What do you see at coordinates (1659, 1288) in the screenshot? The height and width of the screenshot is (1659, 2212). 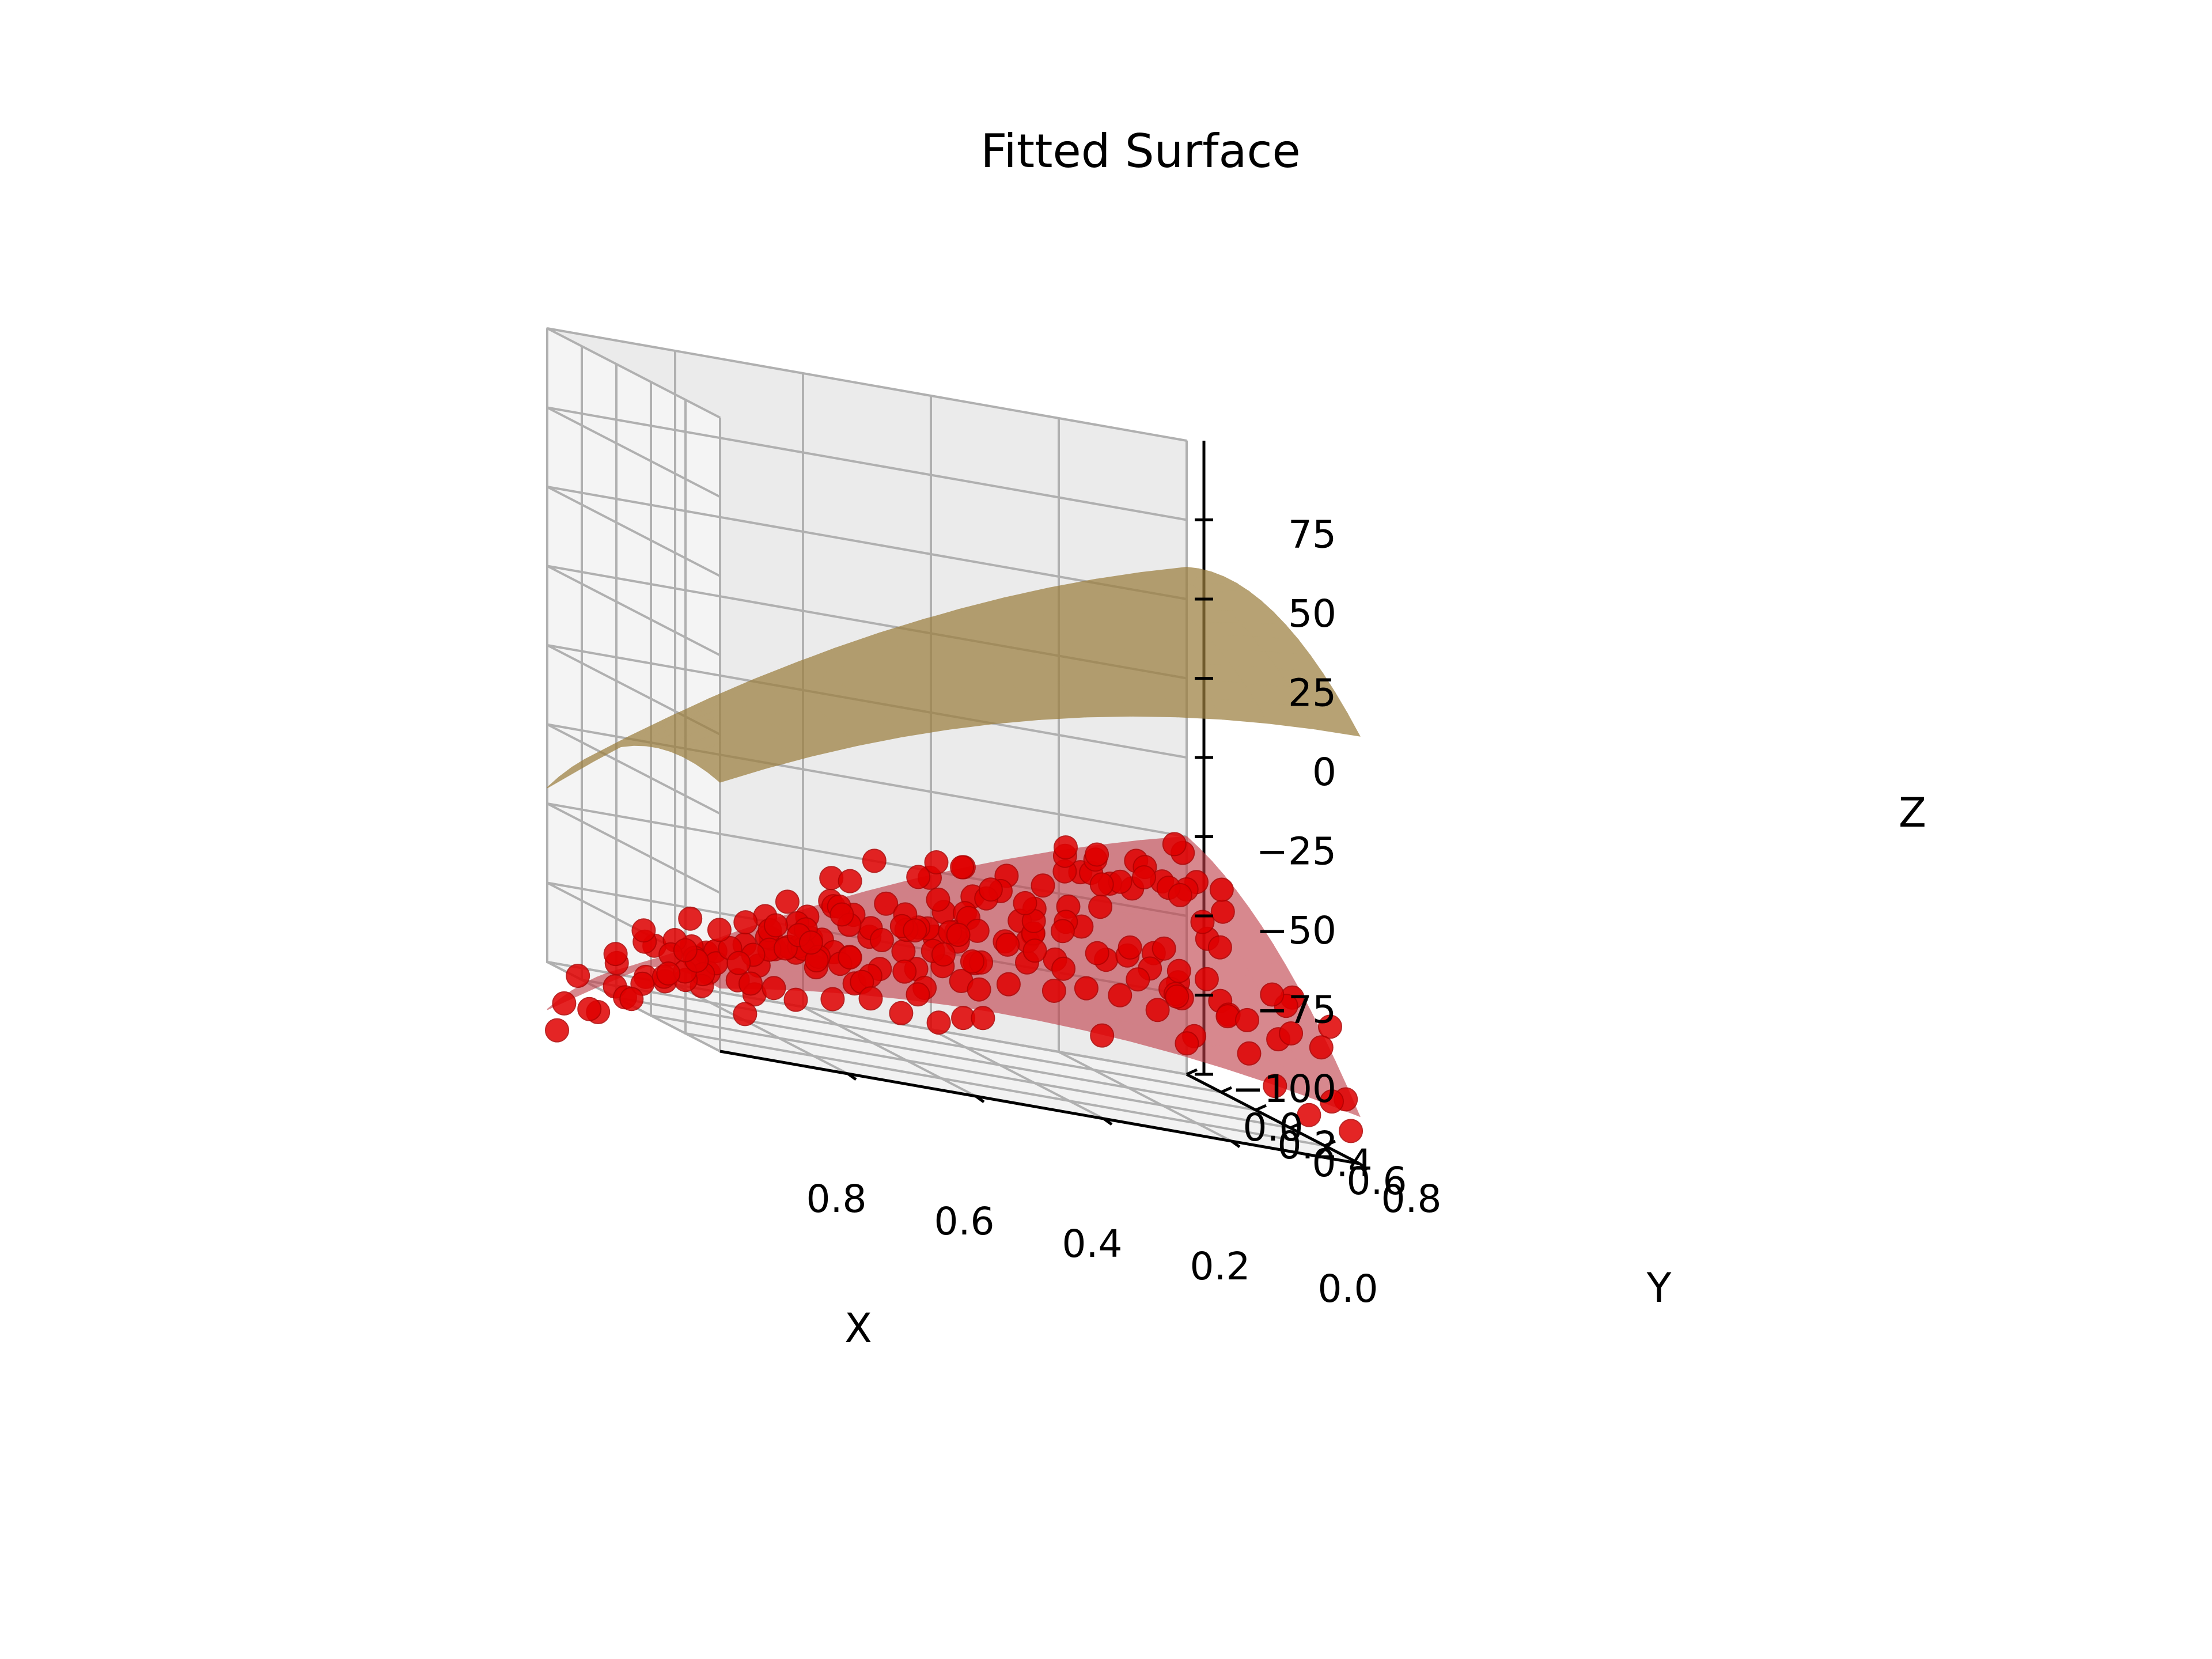 I see `y-axis-label: Y` at bounding box center [1659, 1288].